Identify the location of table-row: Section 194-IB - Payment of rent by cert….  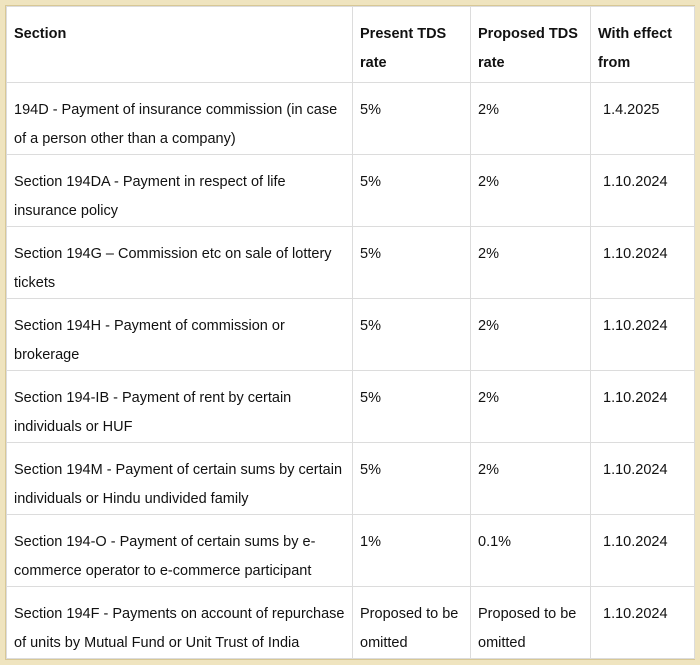
(350, 406).